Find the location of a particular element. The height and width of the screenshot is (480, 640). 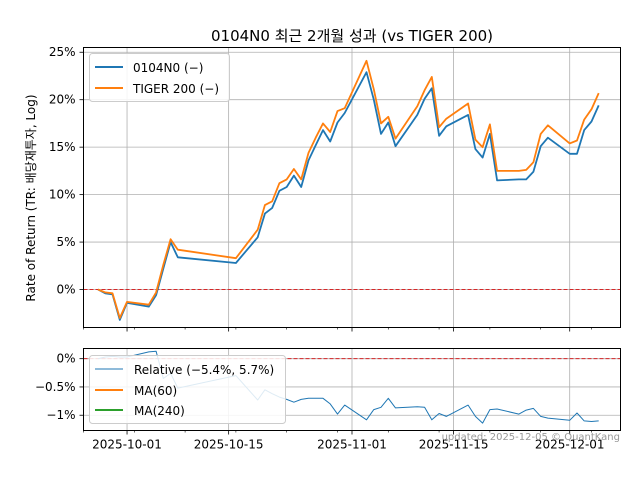

chart-title: 0104N0 최근 2개월 성과 (vs TIGER 200) is located at coordinates (352, 36).